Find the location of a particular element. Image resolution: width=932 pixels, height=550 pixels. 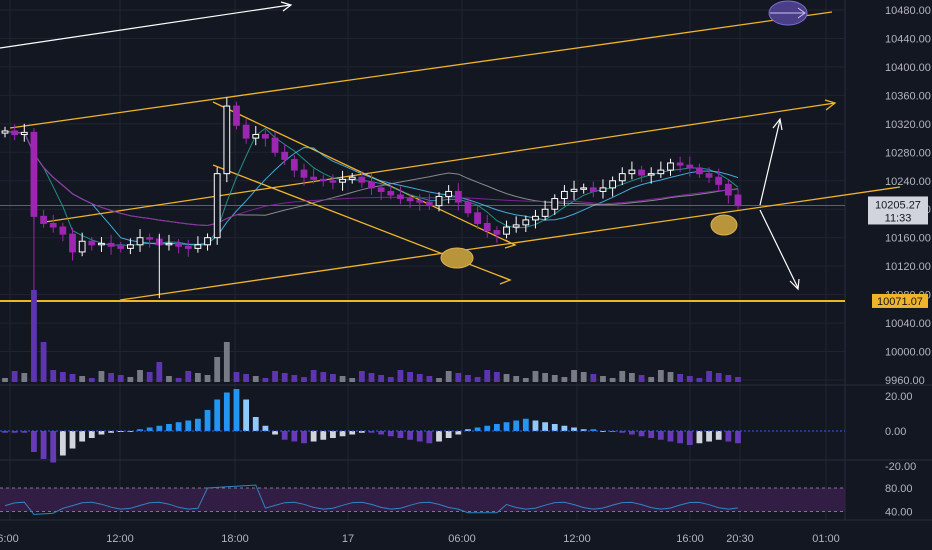

last-price-label: 10205.27 is located at coordinates (898, 205).